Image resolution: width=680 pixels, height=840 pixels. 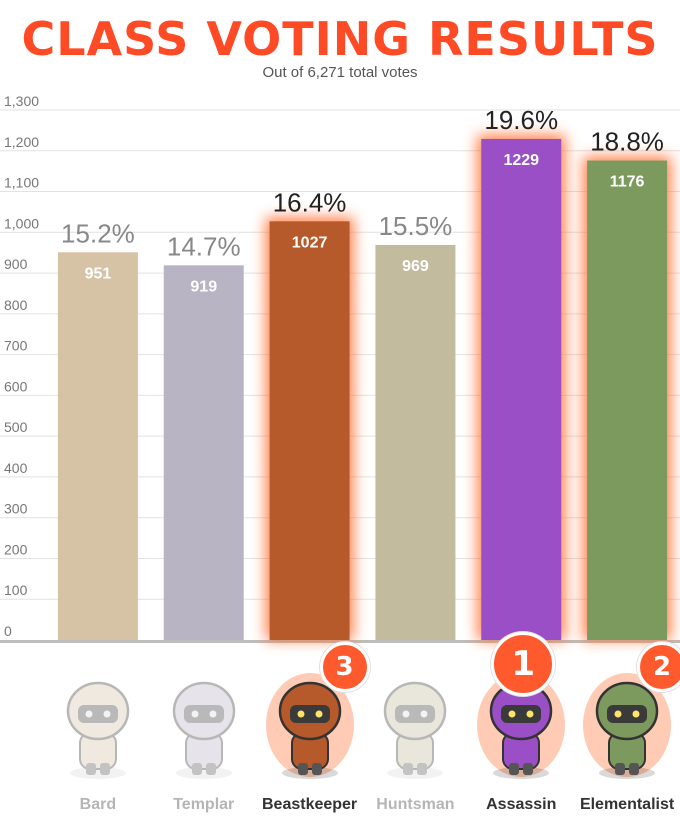 I want to click on category-label-assassin: Assassin, so click(x=521, y=804).